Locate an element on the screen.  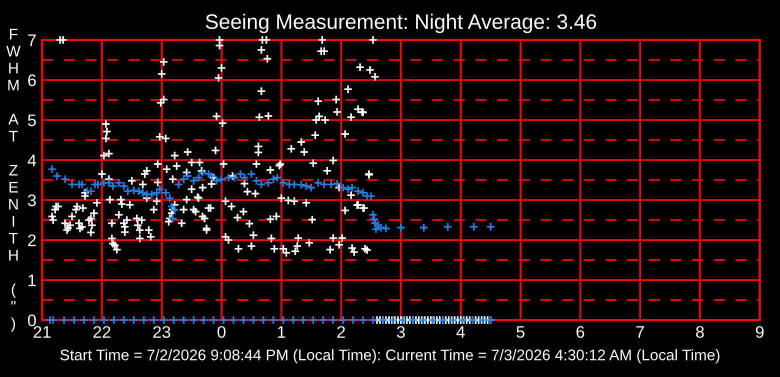
chart-title: Seeing Measurement: Night Average: 3.46 is located at coordinates (401, 24).